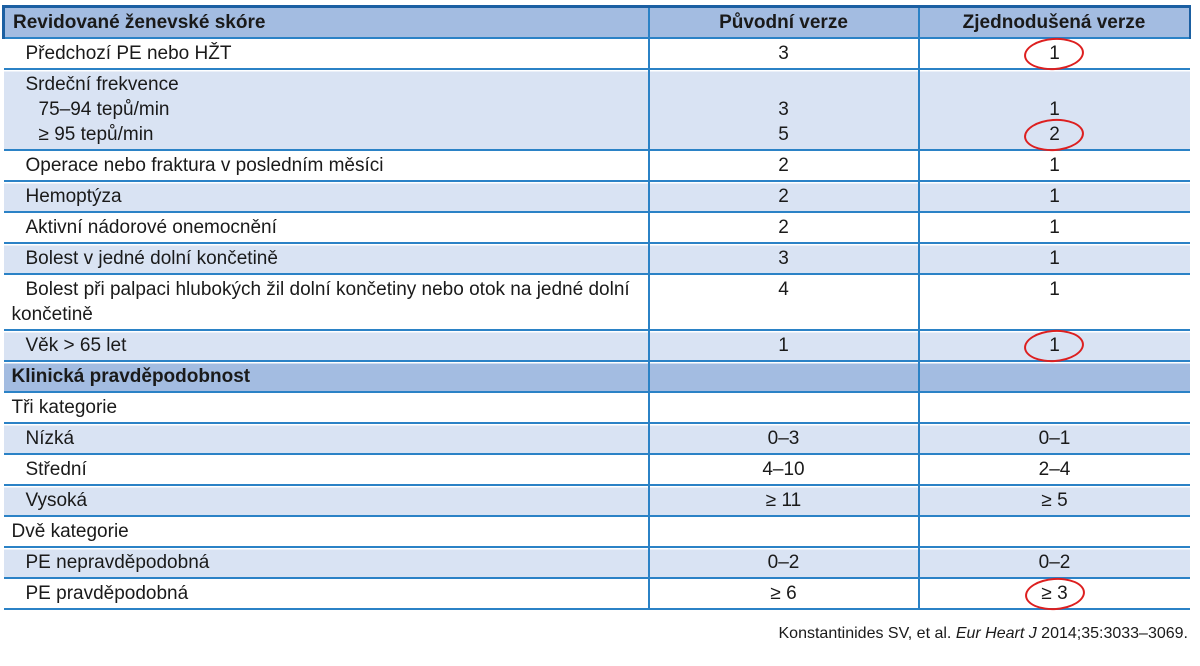 The height and width of the screenshot is (666, 1200). I want to click on criterion-label: Klinická pravděpodobnost, so click(326, 376).